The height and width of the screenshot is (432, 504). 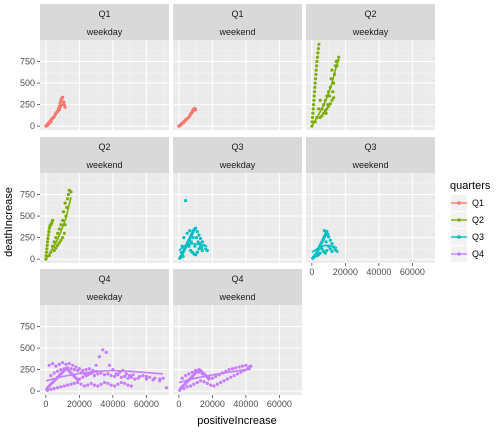 I want to click on legend: quarters Q1 Q2 Q3 Q4, so click(x=470, y=221).